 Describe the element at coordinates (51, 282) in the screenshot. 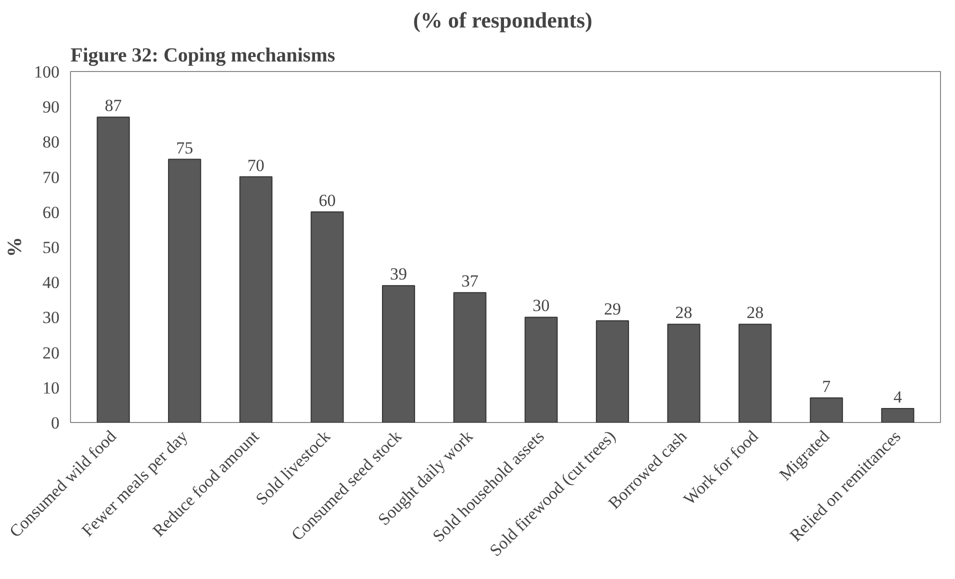

I see `y-tick-label: 40` at that location.